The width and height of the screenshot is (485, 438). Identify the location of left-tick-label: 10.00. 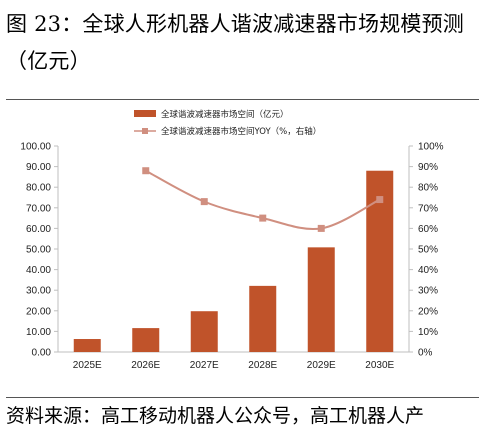
(38, 332).